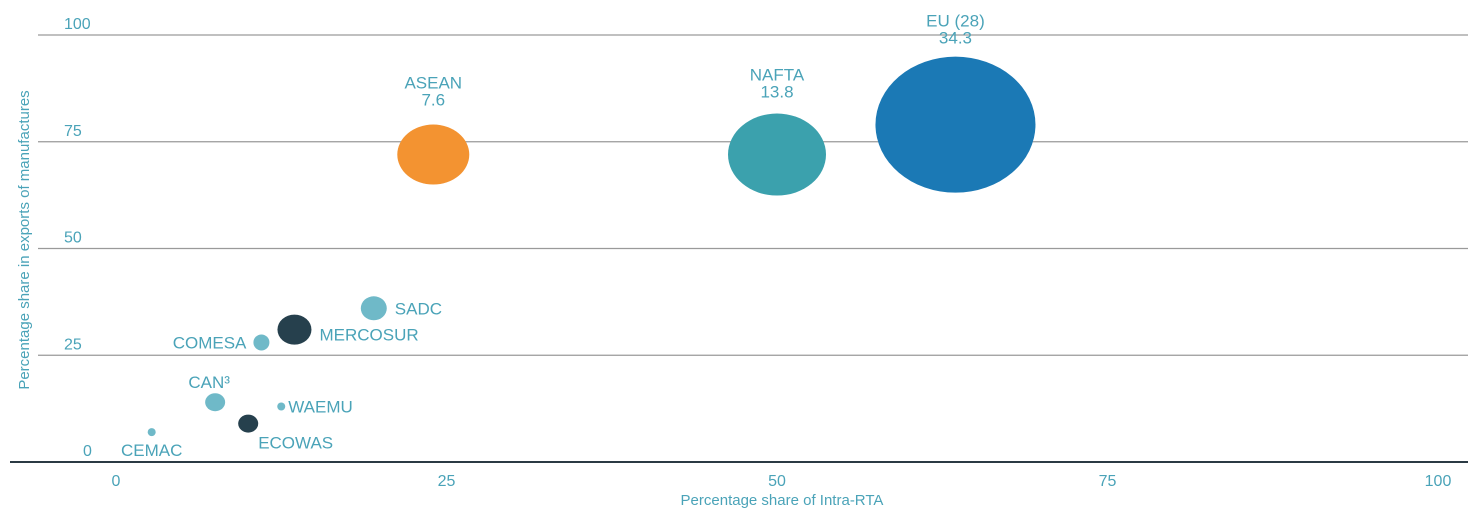 Image resolution: width=1468 pixels, height=509 pixels. I want to click on y-tick-label: 100, so click(77, 24).